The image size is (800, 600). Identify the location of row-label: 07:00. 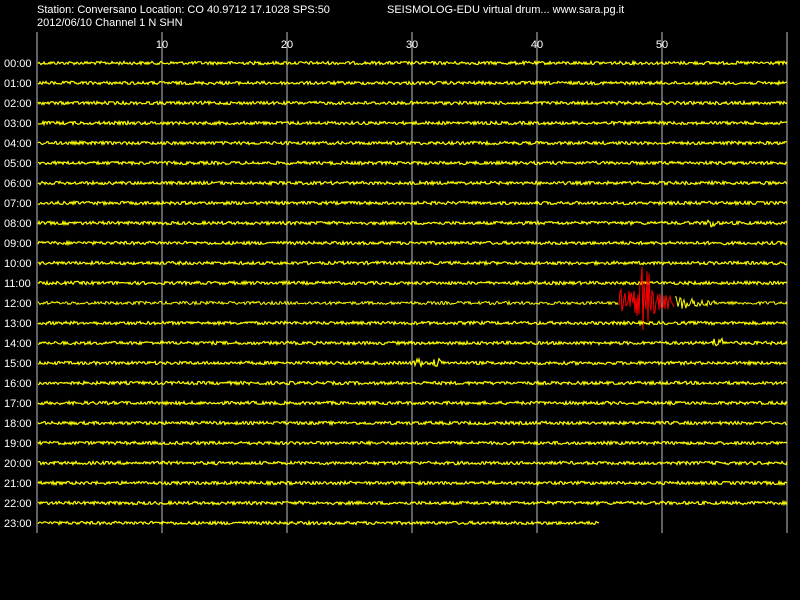
(18, 204).